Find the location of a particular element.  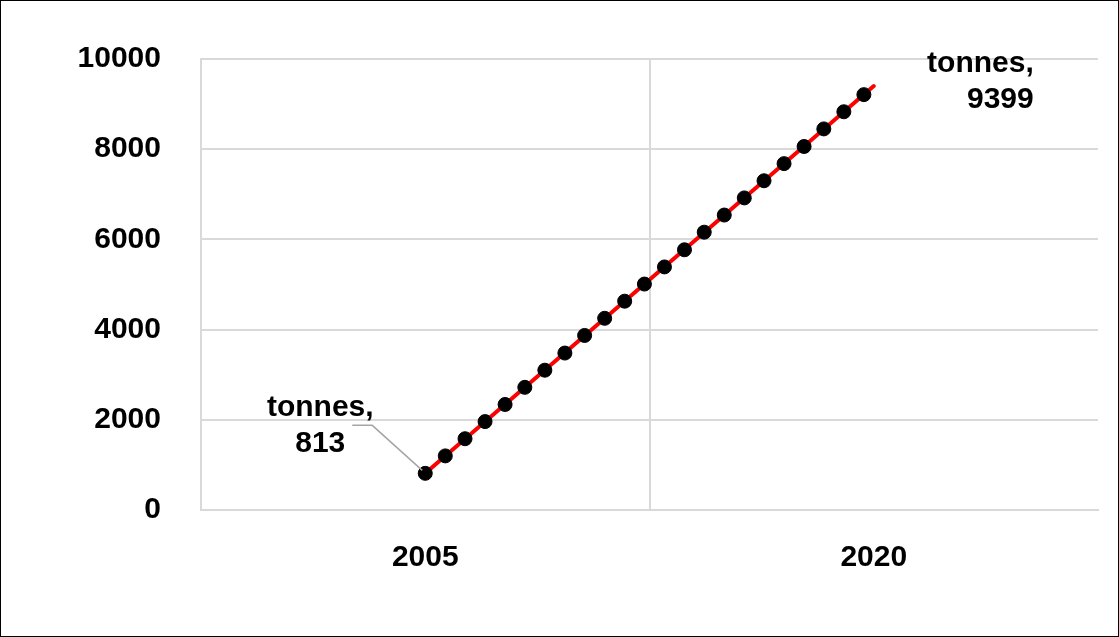

x-tick-label: 2005 is located at coordinates (425, 556).